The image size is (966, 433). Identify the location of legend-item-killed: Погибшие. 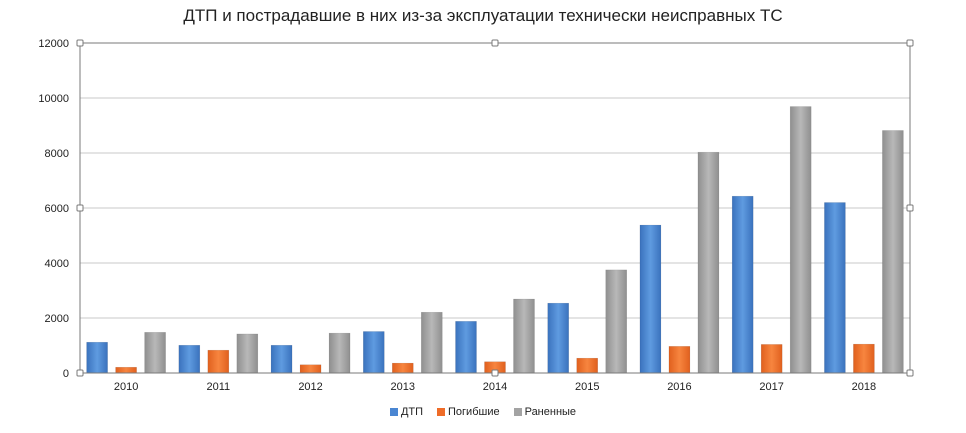
(468, 412).